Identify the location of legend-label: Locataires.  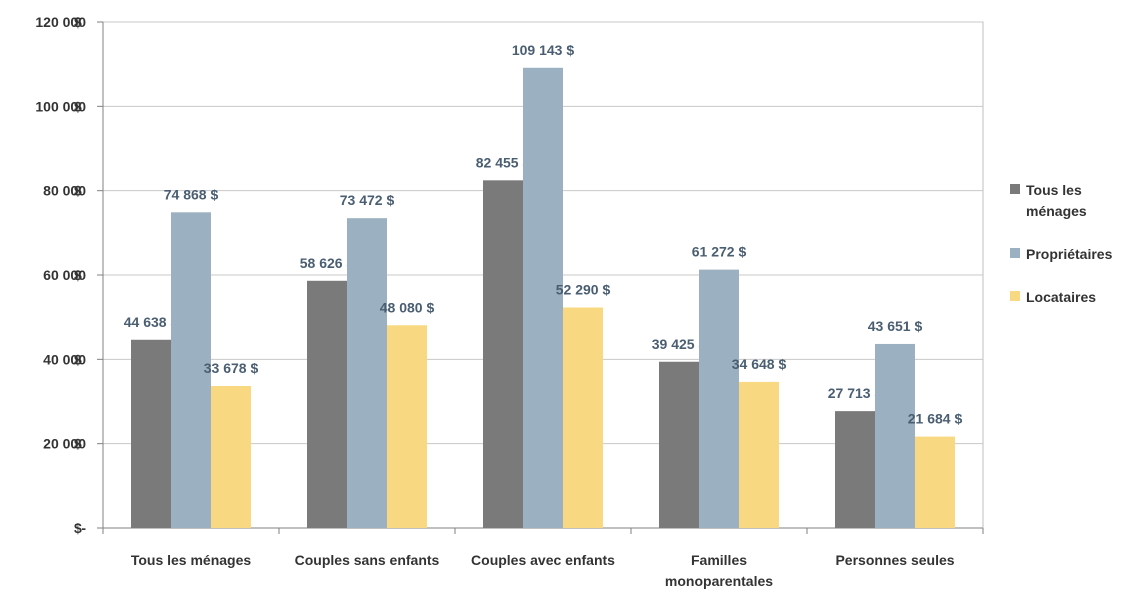
(1061, 297).